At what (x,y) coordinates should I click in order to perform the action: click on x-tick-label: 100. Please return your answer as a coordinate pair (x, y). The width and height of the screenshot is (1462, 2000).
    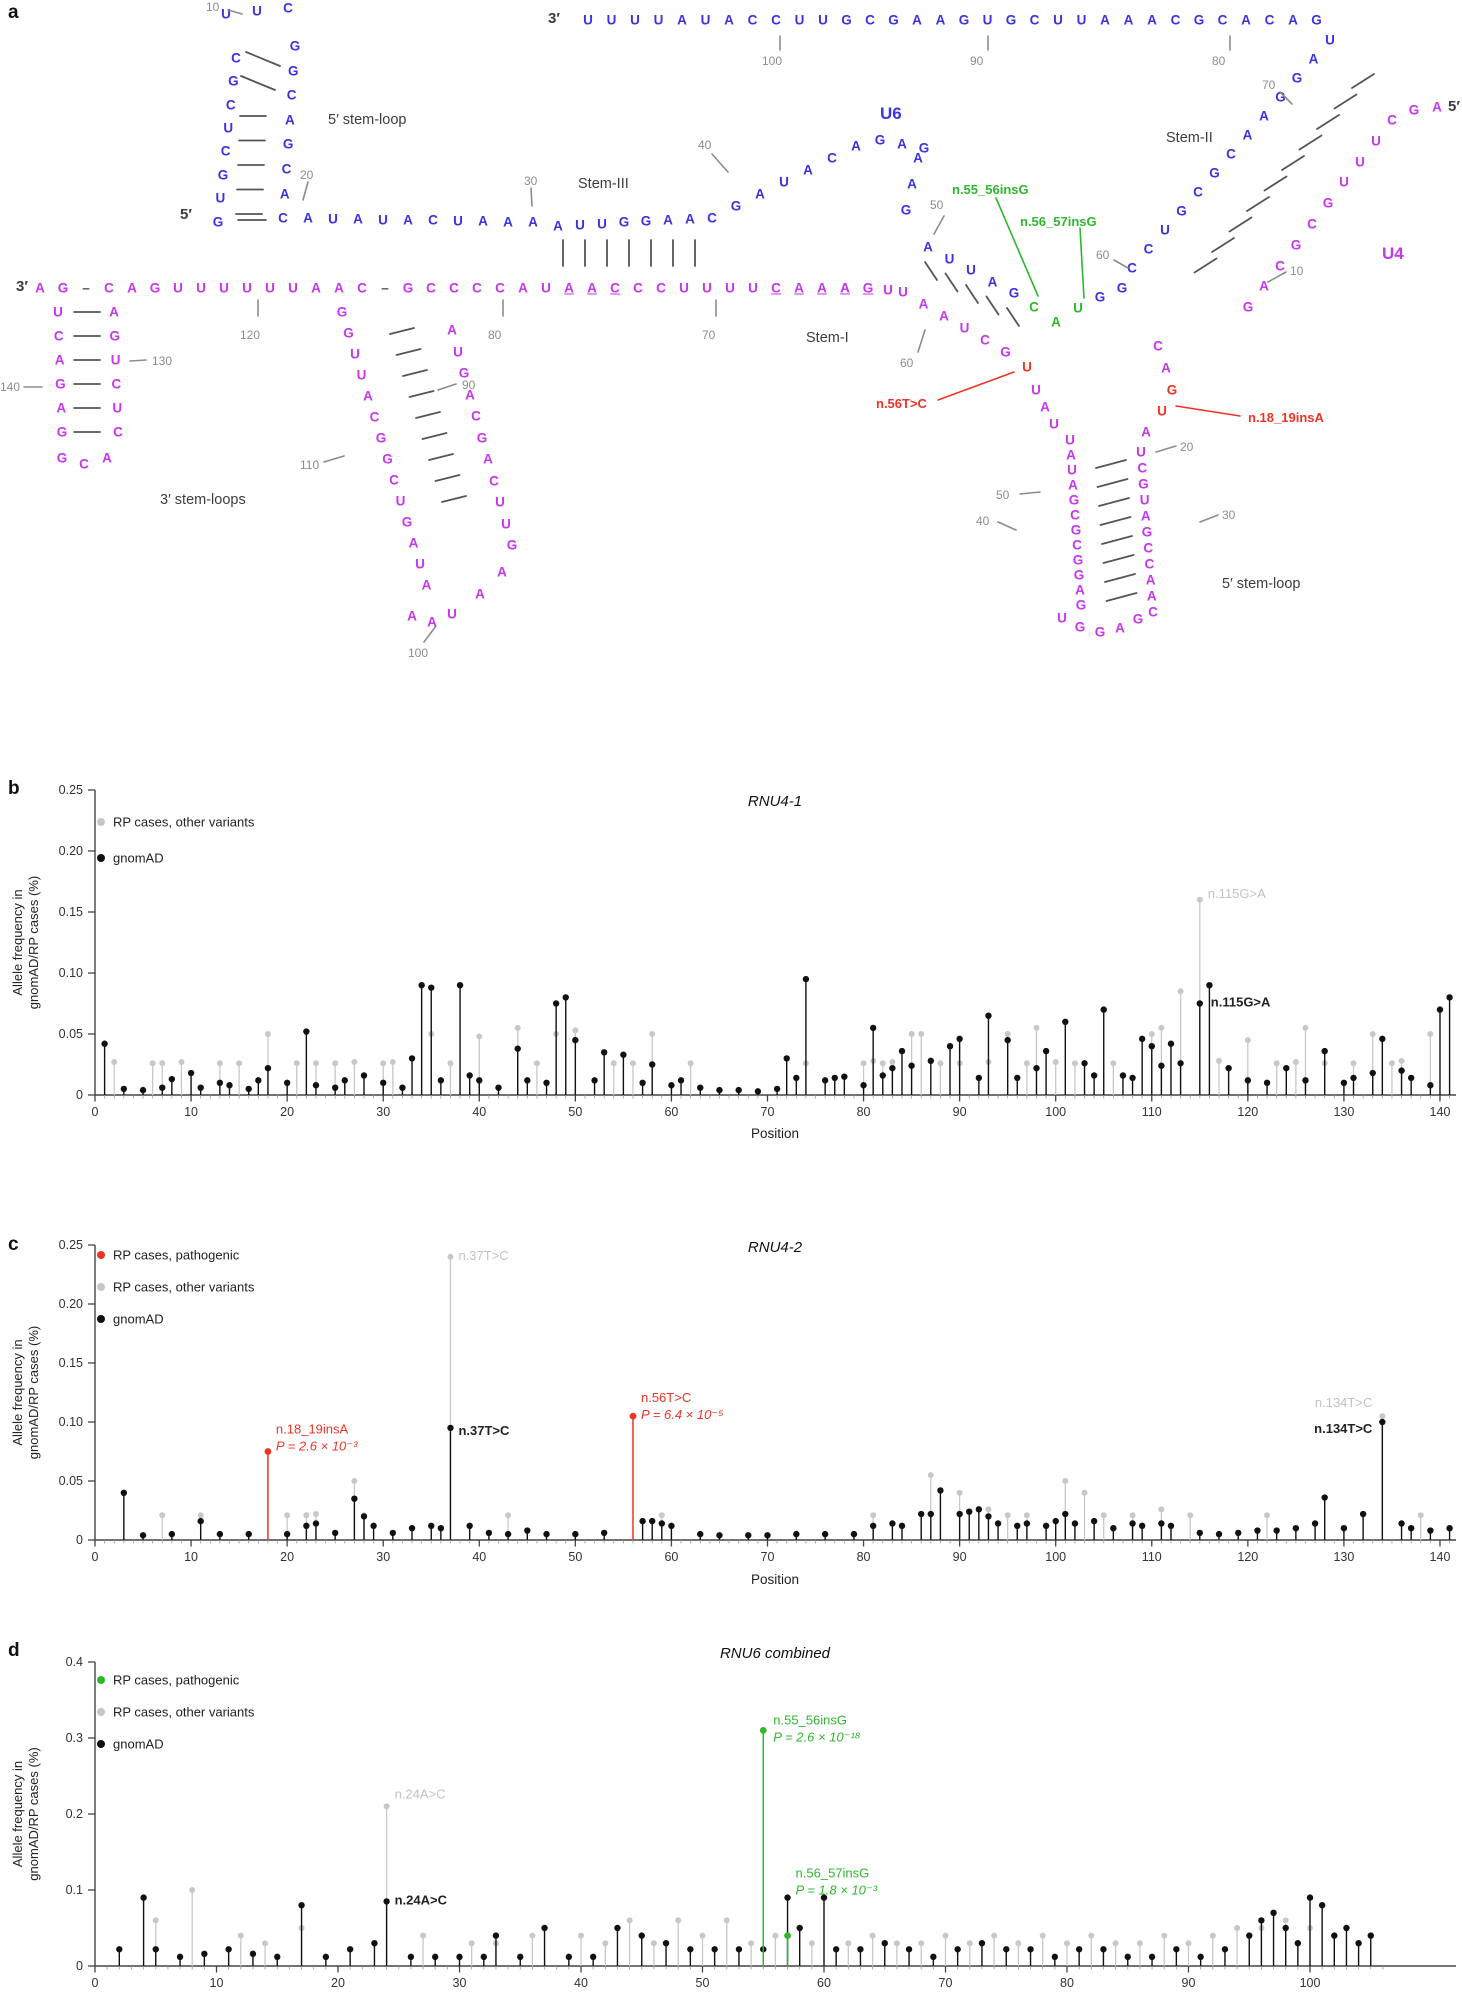
    Looking at the image, I should click on (1055, 1112).